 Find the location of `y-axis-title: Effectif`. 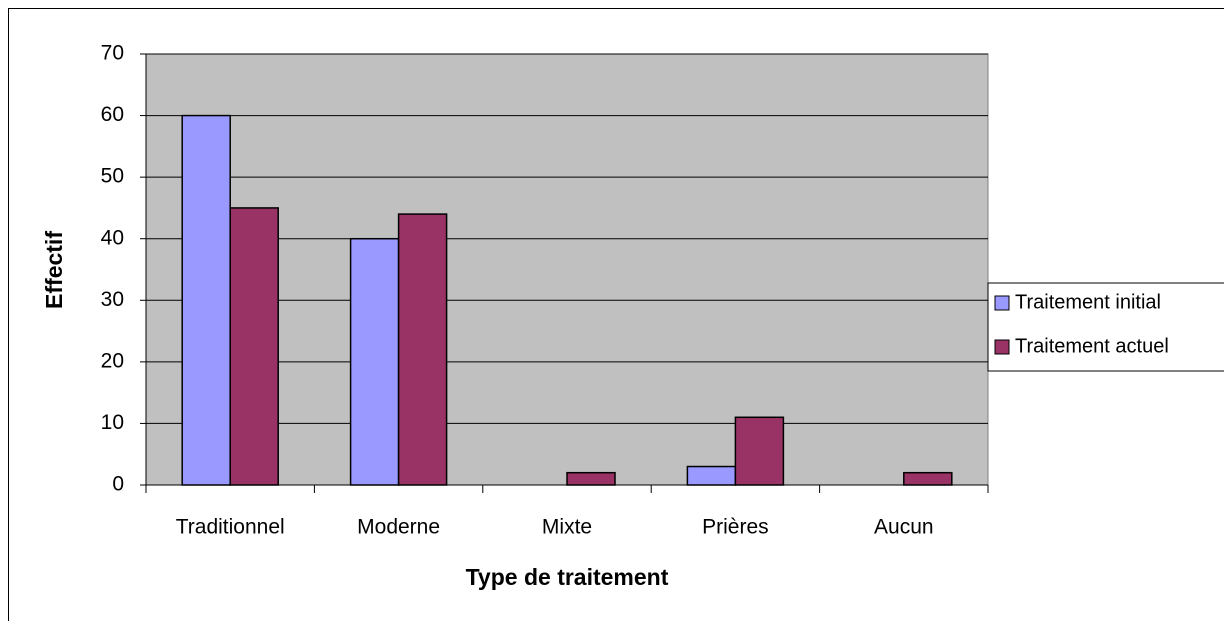

y-axis-title: Effectif is located at coordinates (54, 270).